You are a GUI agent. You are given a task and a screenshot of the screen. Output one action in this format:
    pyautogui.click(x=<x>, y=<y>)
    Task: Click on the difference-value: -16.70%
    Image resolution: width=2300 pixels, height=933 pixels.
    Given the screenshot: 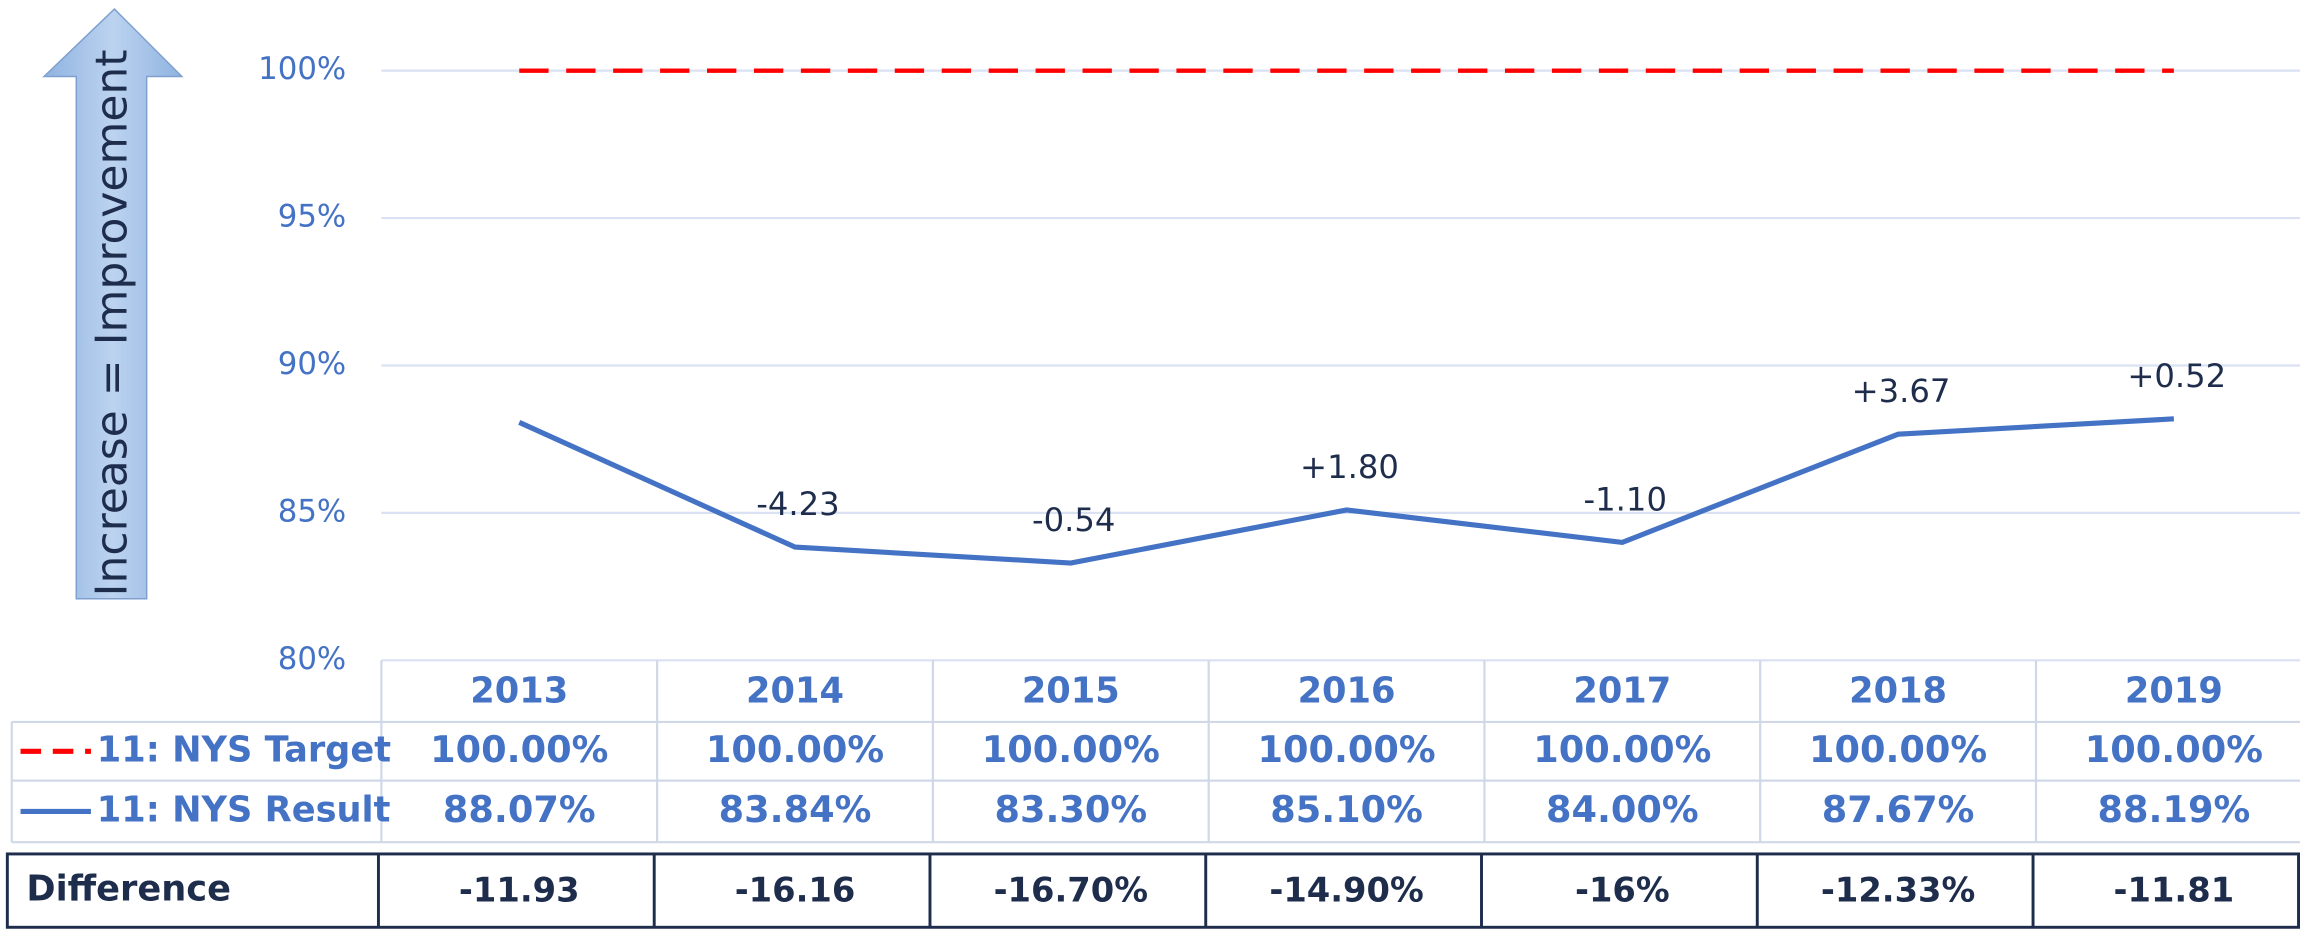 What is the action you would take?
    pyautogui.click(x=1071, y=890)
    